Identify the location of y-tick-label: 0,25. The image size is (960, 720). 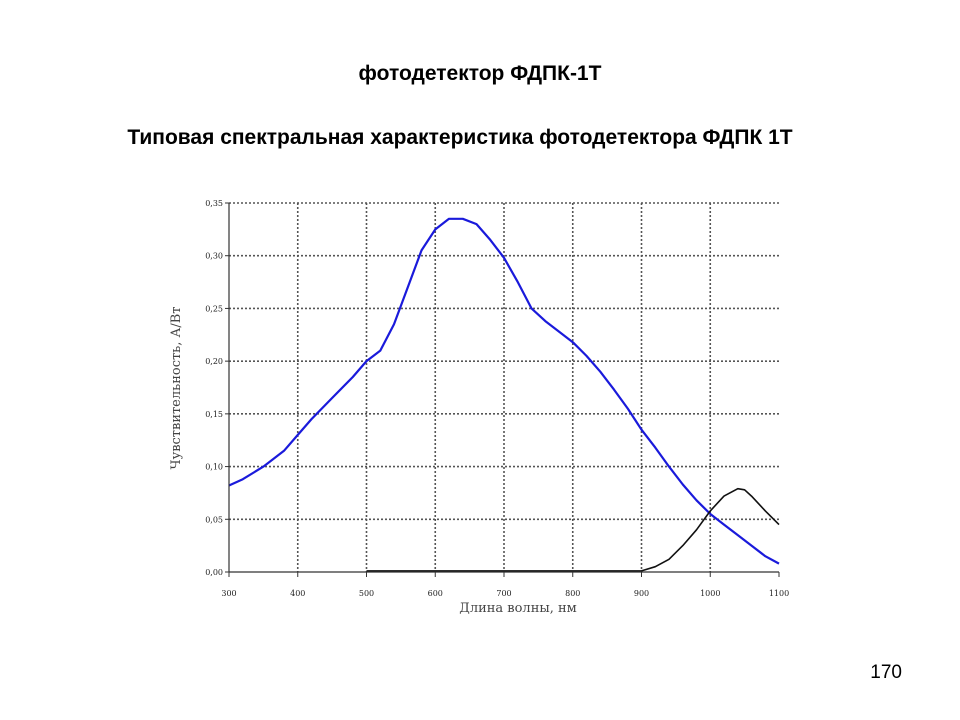
(214, 308).